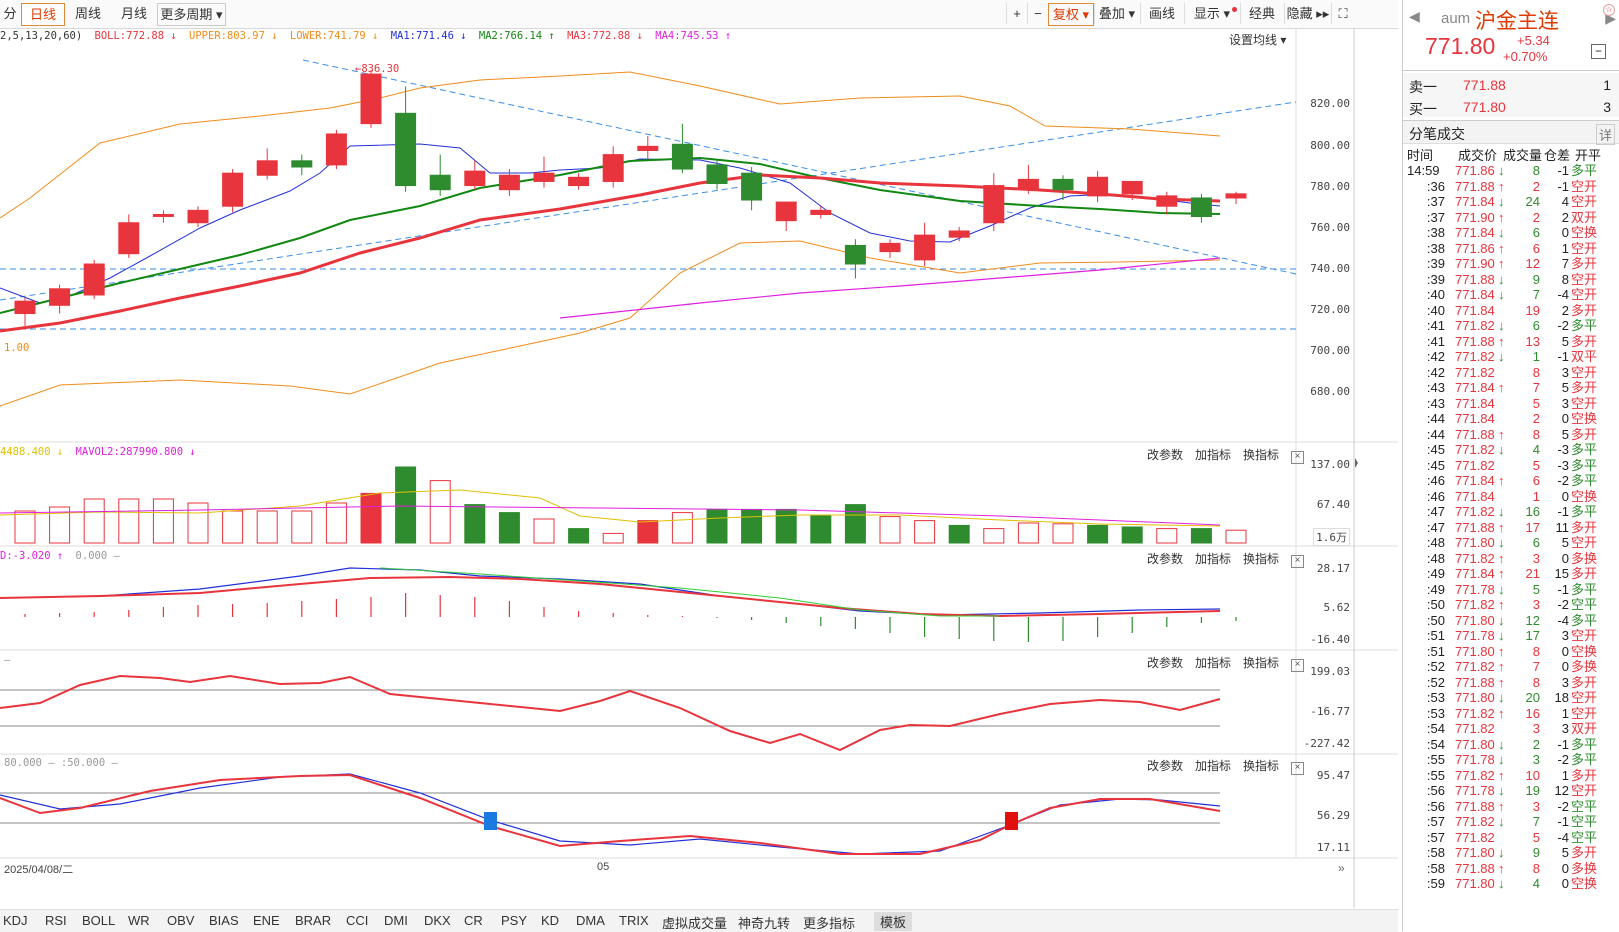 This screenshot has height=932, width=1619. I want to click on macd-panel-buttons: 改参数 加指标 换指标 ×, so click(1220, 559).